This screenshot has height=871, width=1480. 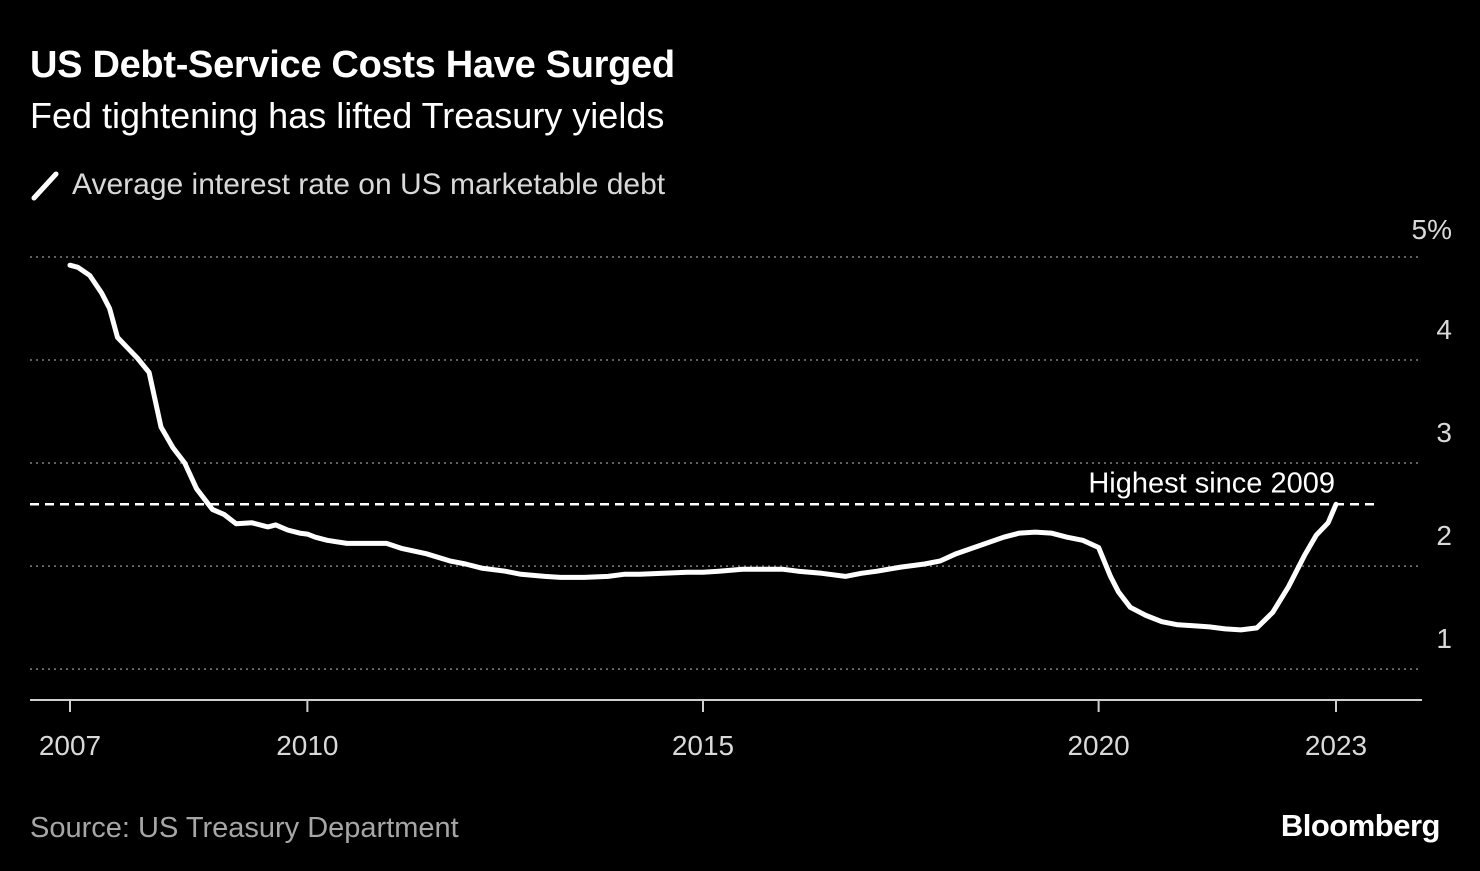 I want to click on bloomberg-logo: Bloomberg, so click(x=1360, y=825).